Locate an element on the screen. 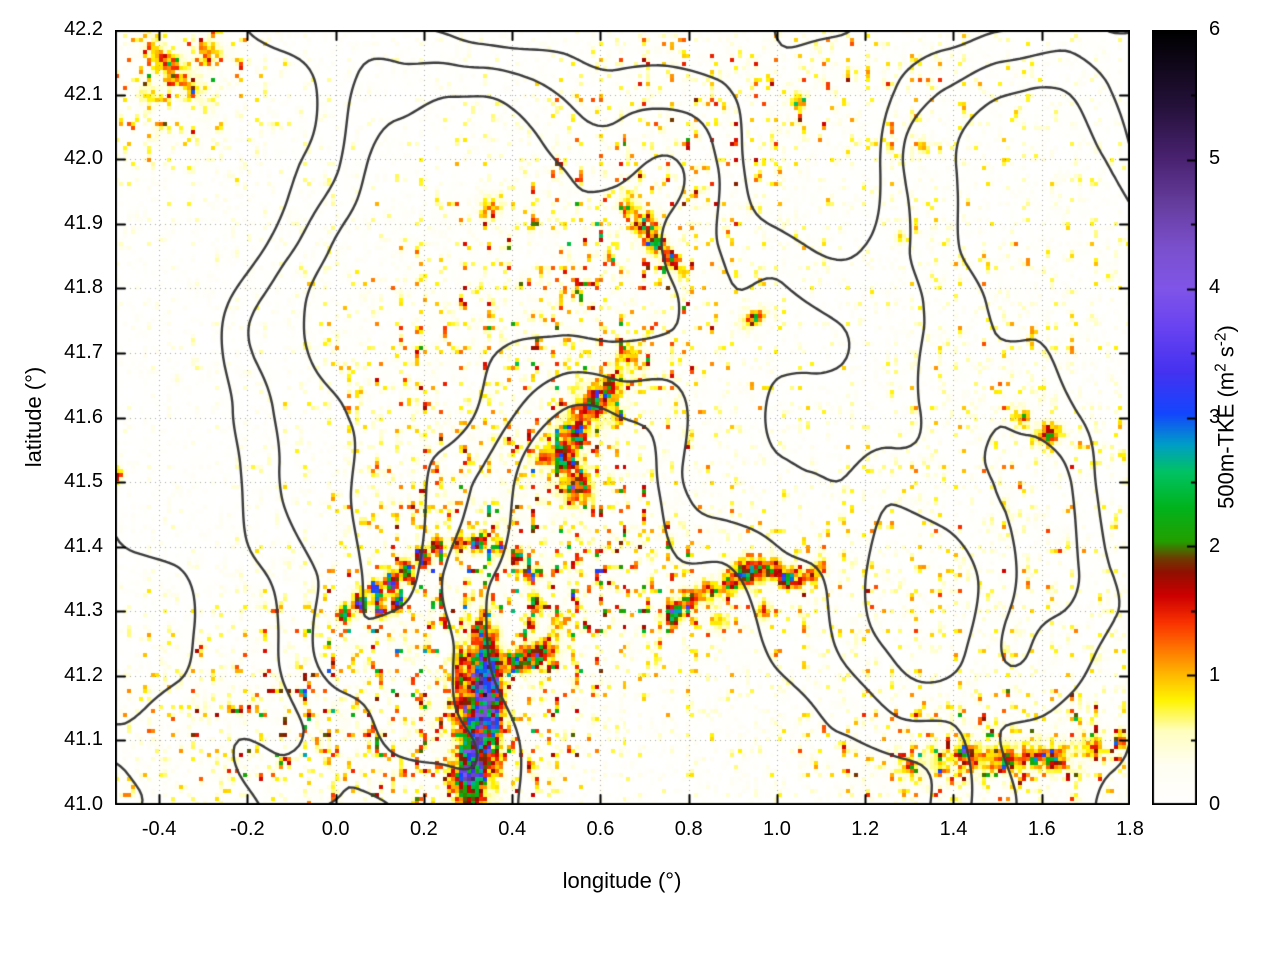 Image resolution: width=1280 pixels, height=960 pixels. colorbar-label-text-mid: s is located at coordinates (1226, 355).